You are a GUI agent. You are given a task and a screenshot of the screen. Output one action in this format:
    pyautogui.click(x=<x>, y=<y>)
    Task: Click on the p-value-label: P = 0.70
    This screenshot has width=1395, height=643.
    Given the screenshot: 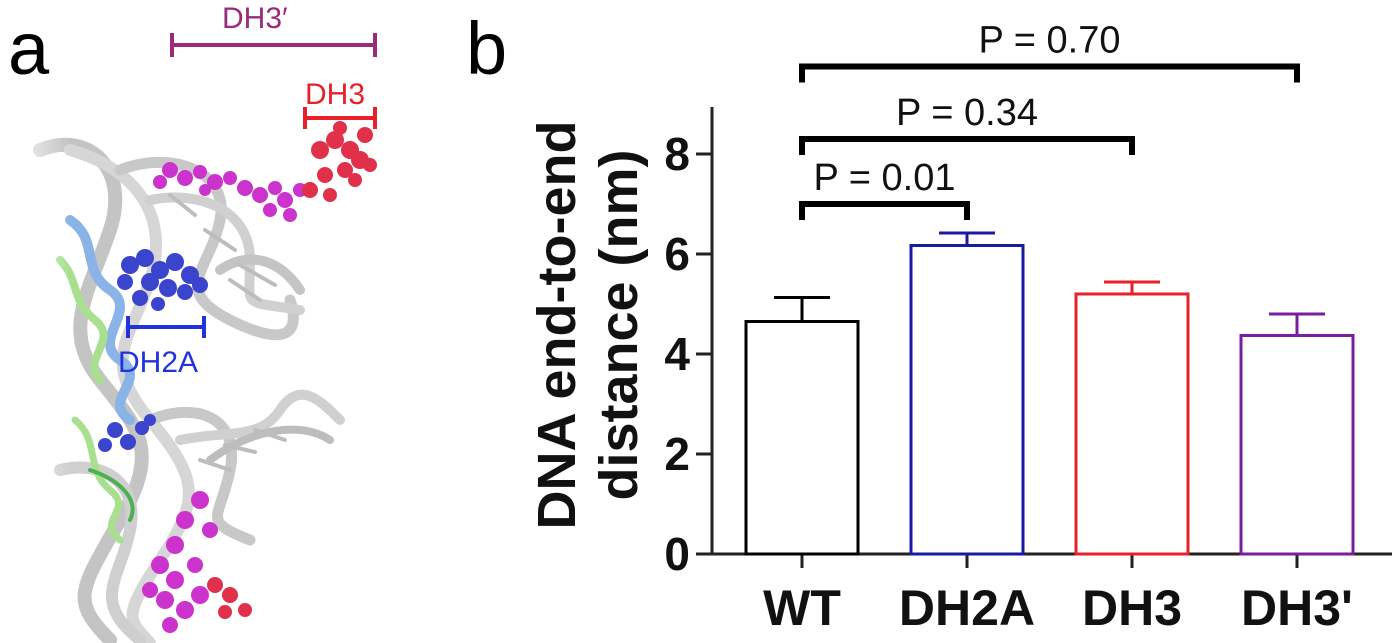 What is the action you would take?
    pyautogui.click(x=1050, y=41)
    